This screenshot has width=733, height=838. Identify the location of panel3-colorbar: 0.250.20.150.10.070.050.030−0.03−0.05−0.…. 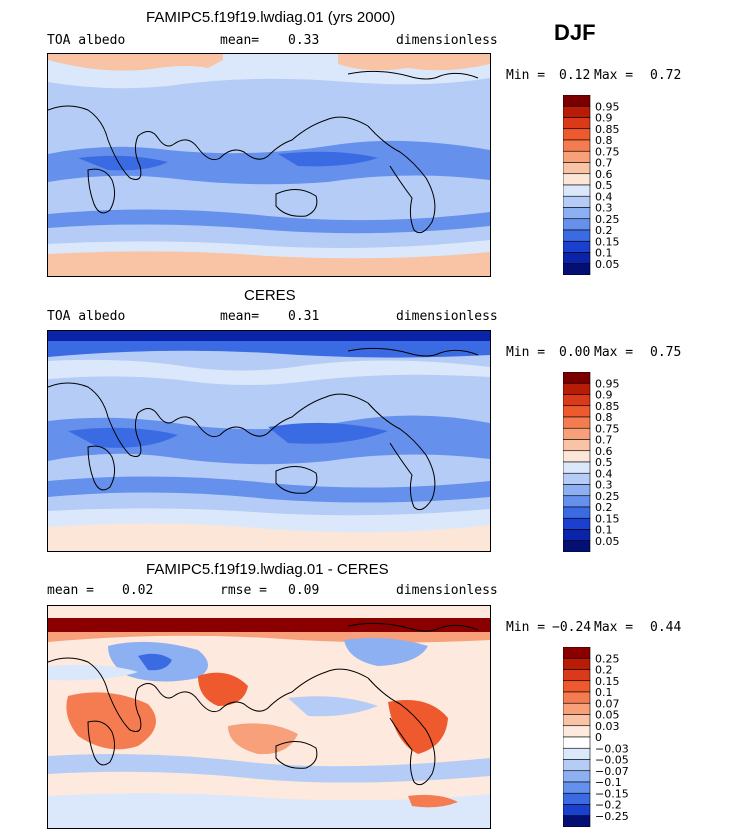
(596, 737).